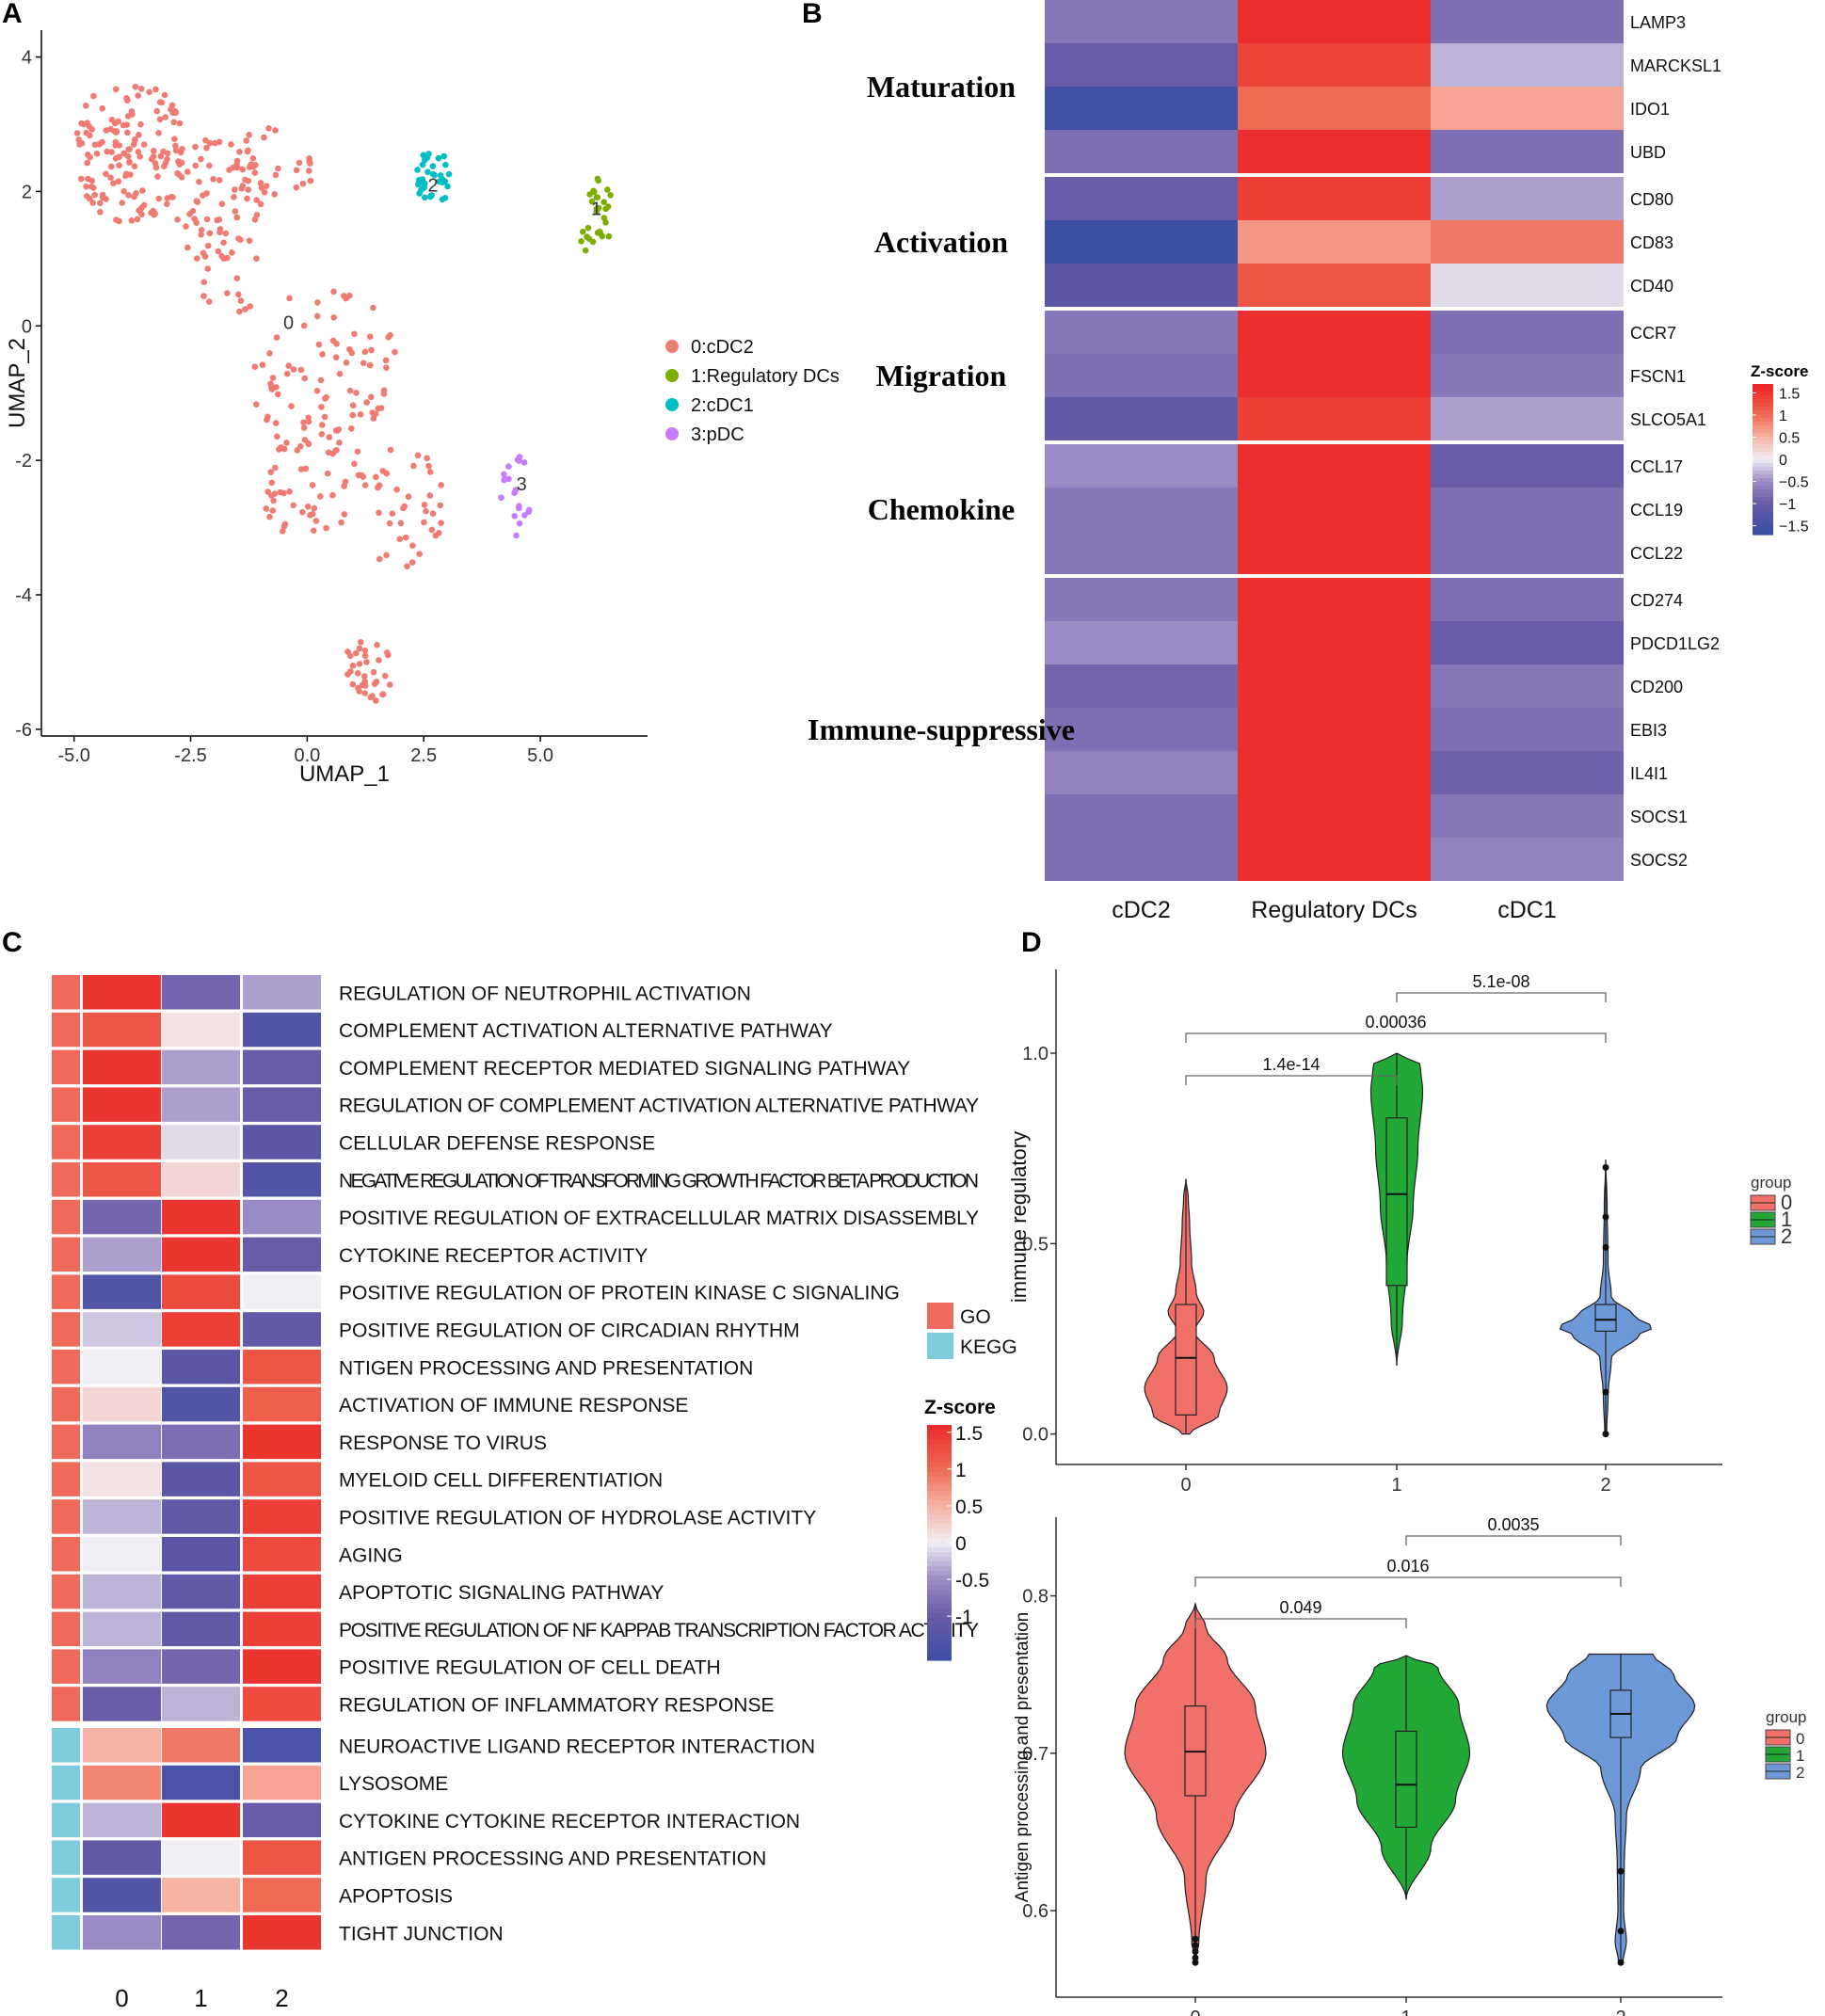 The image size is (1825, 2016). I want to click on violin-outlier, so click(1621, 1962).